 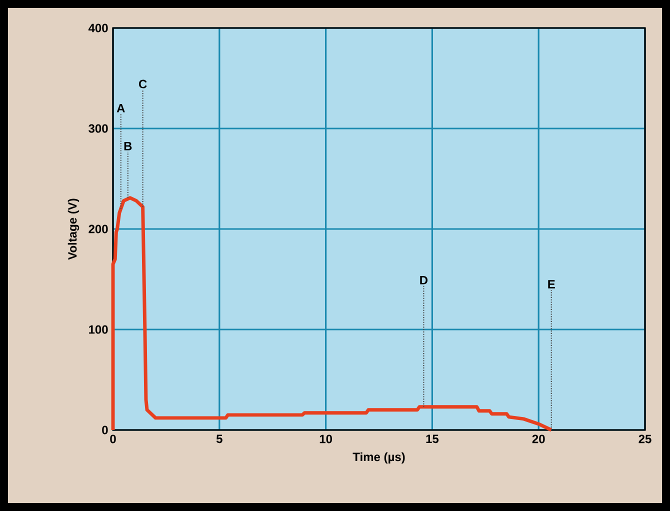 I want to click on x-tick-label: 5, so click(x=219, y=439).